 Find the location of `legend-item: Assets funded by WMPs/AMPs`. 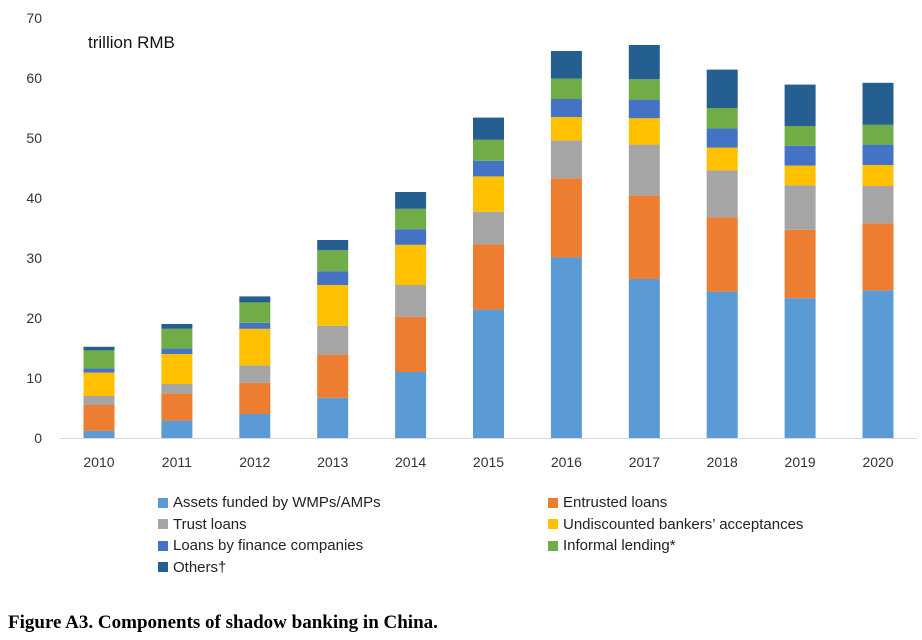

legend-item: Assets funded by WMPs/AMPs is located at coordinates (269, 502).